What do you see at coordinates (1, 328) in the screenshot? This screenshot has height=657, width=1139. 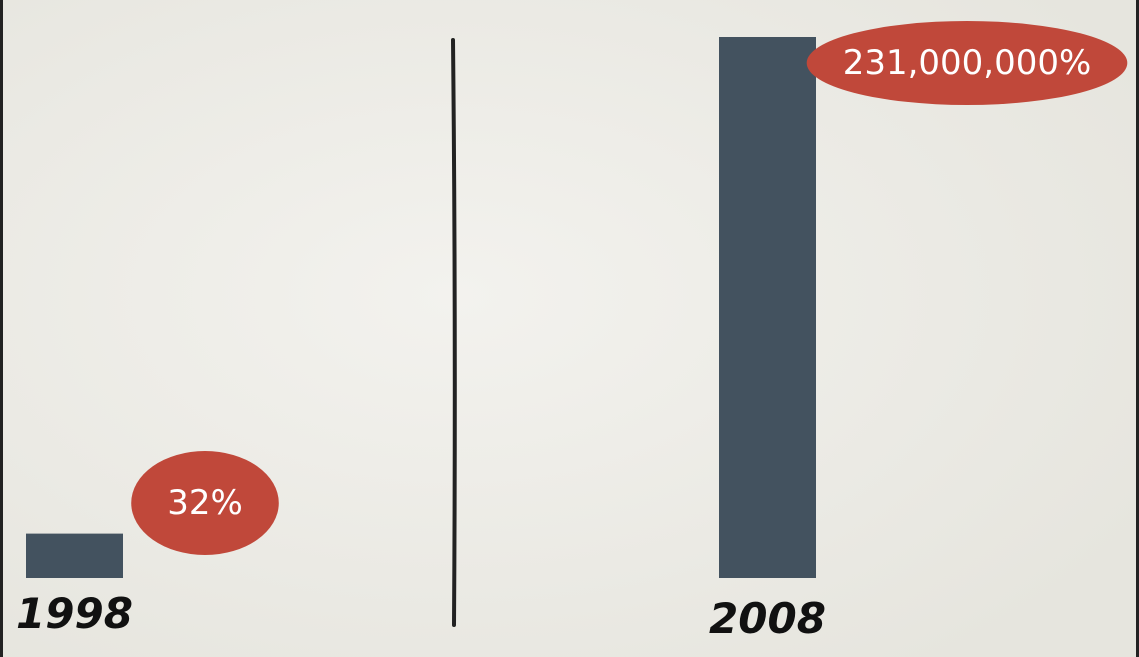 I see `left-edge` at bounding box center [1, 328].